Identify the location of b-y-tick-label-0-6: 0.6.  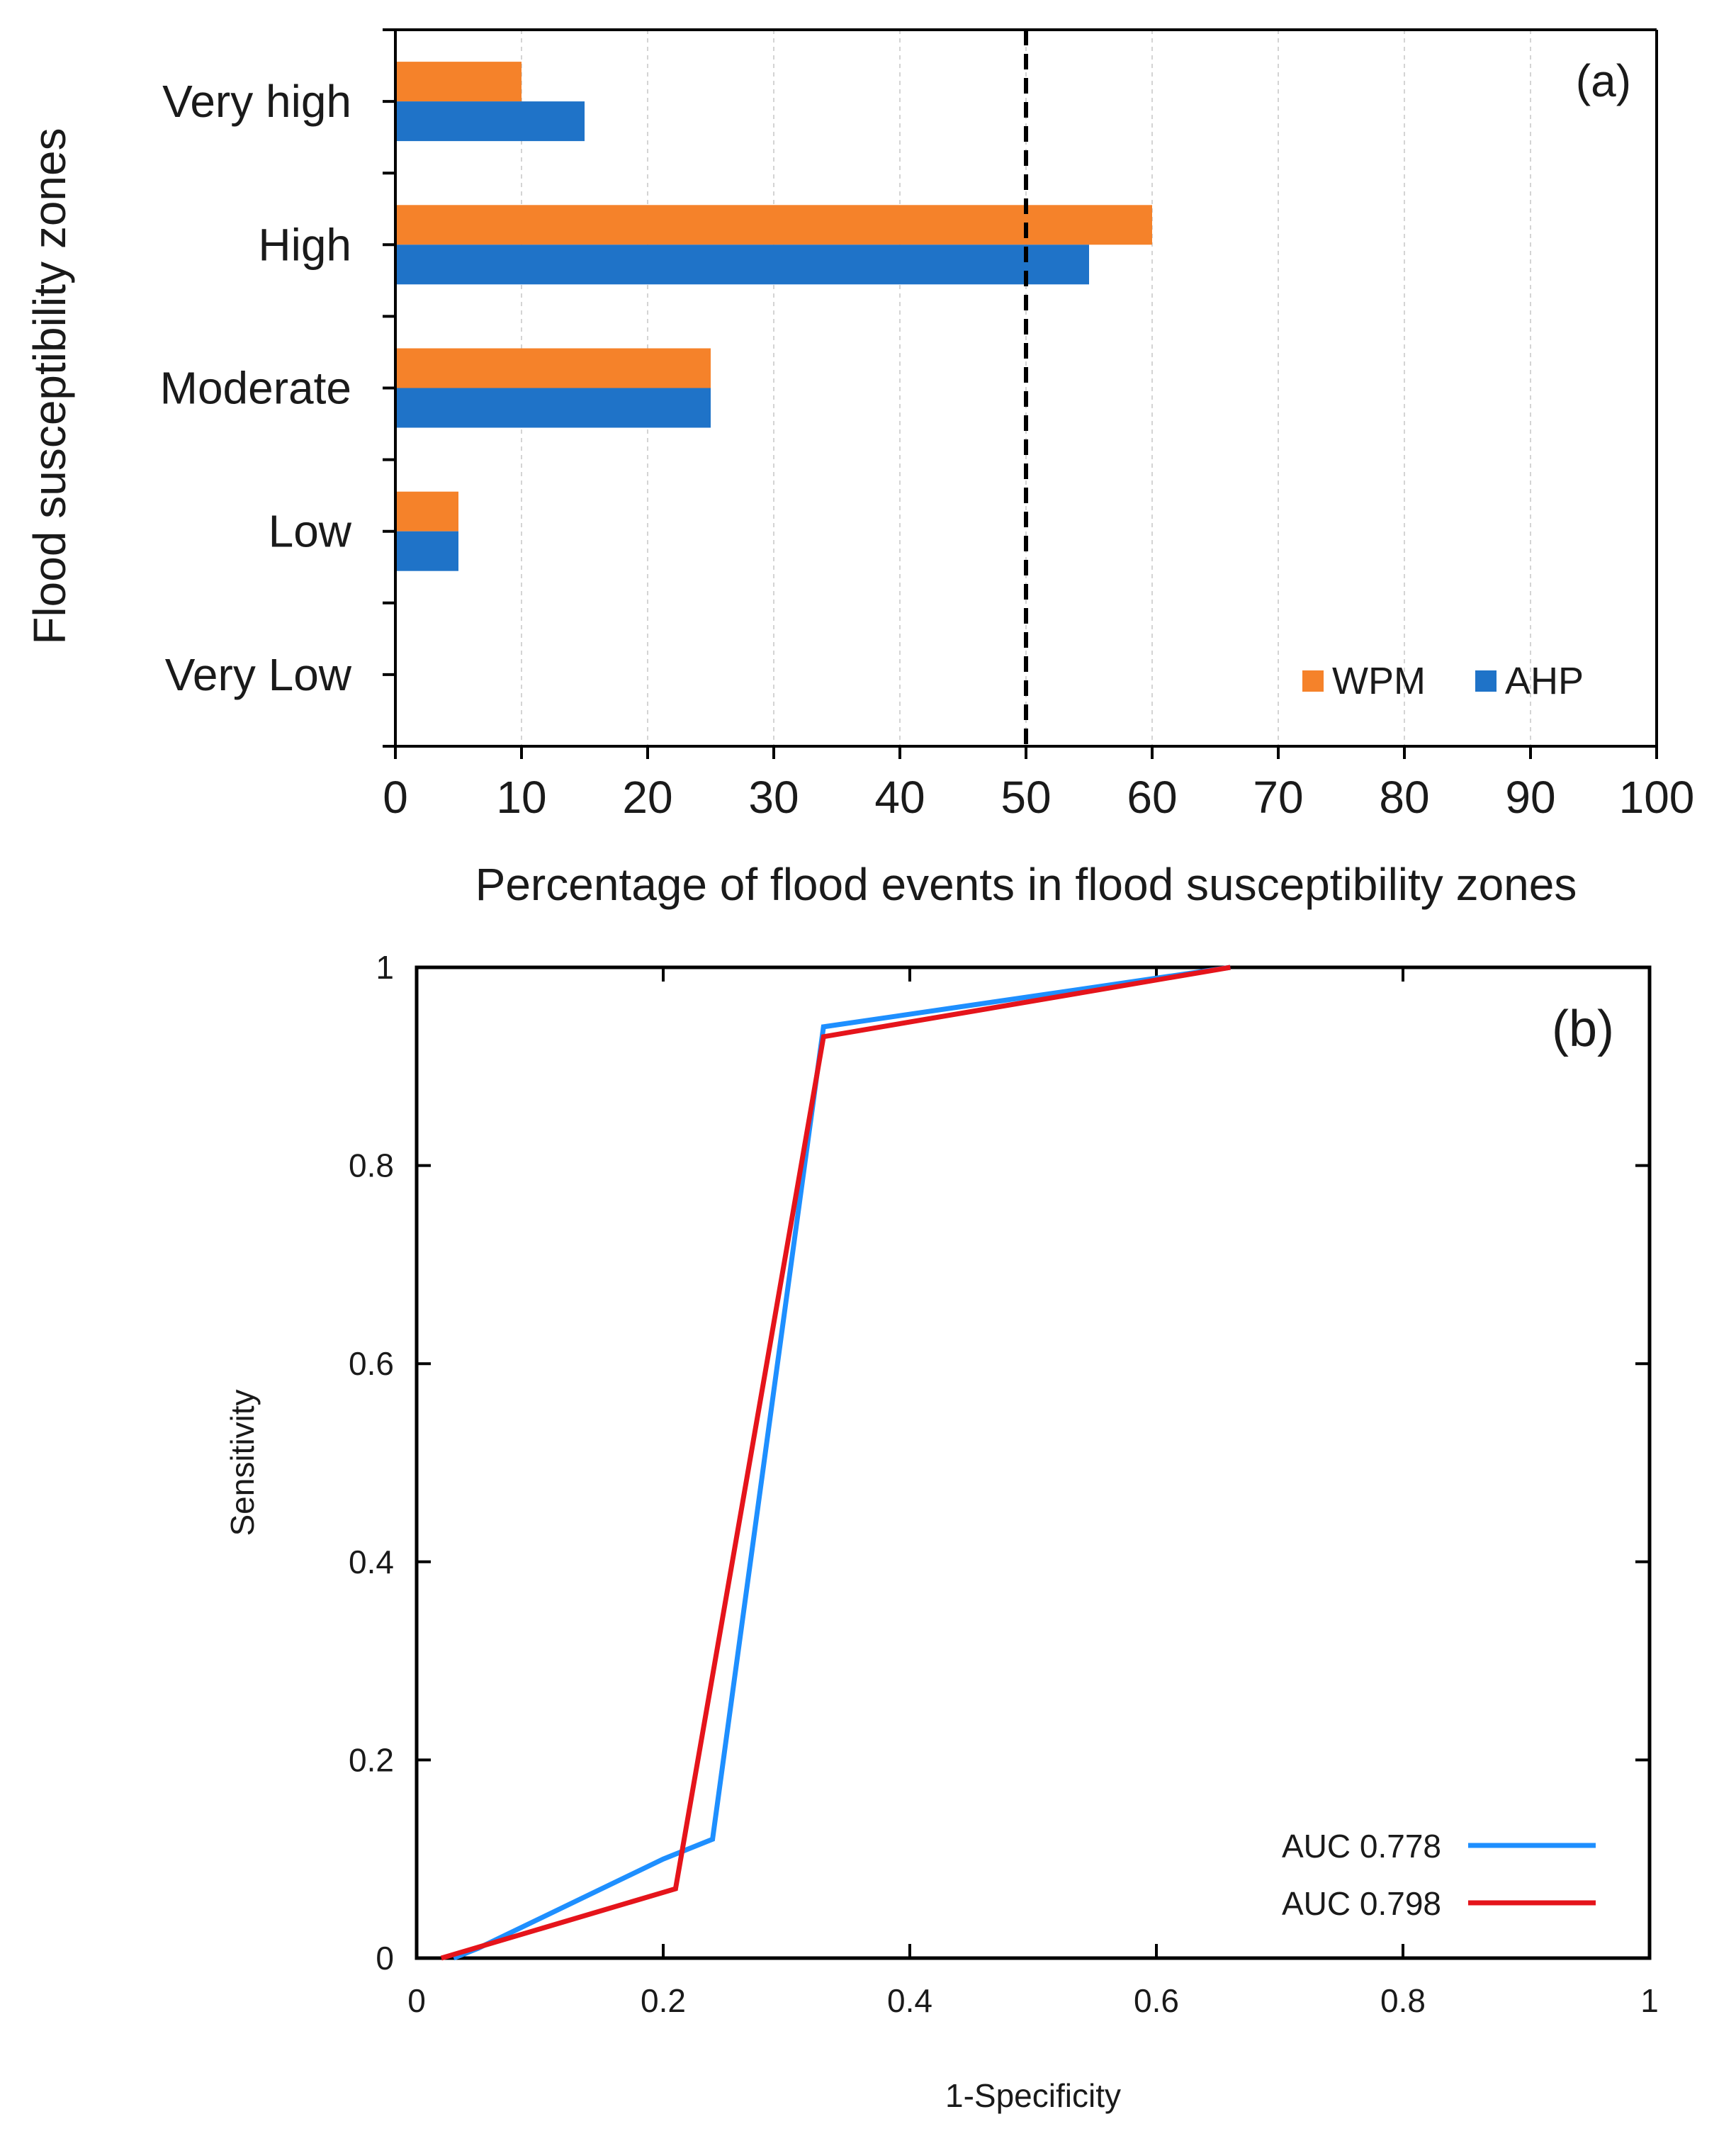
(371, 1363).